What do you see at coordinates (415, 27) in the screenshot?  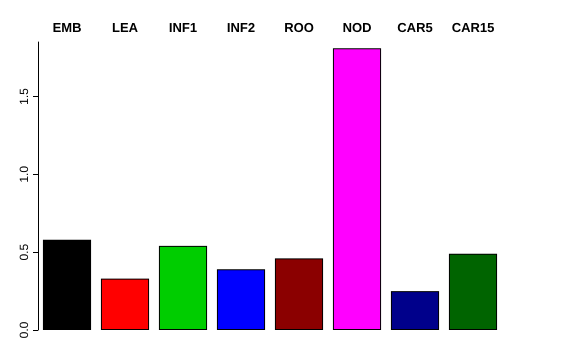 I see `x-tick-label: CAR5` at bounding box center [415, 27].